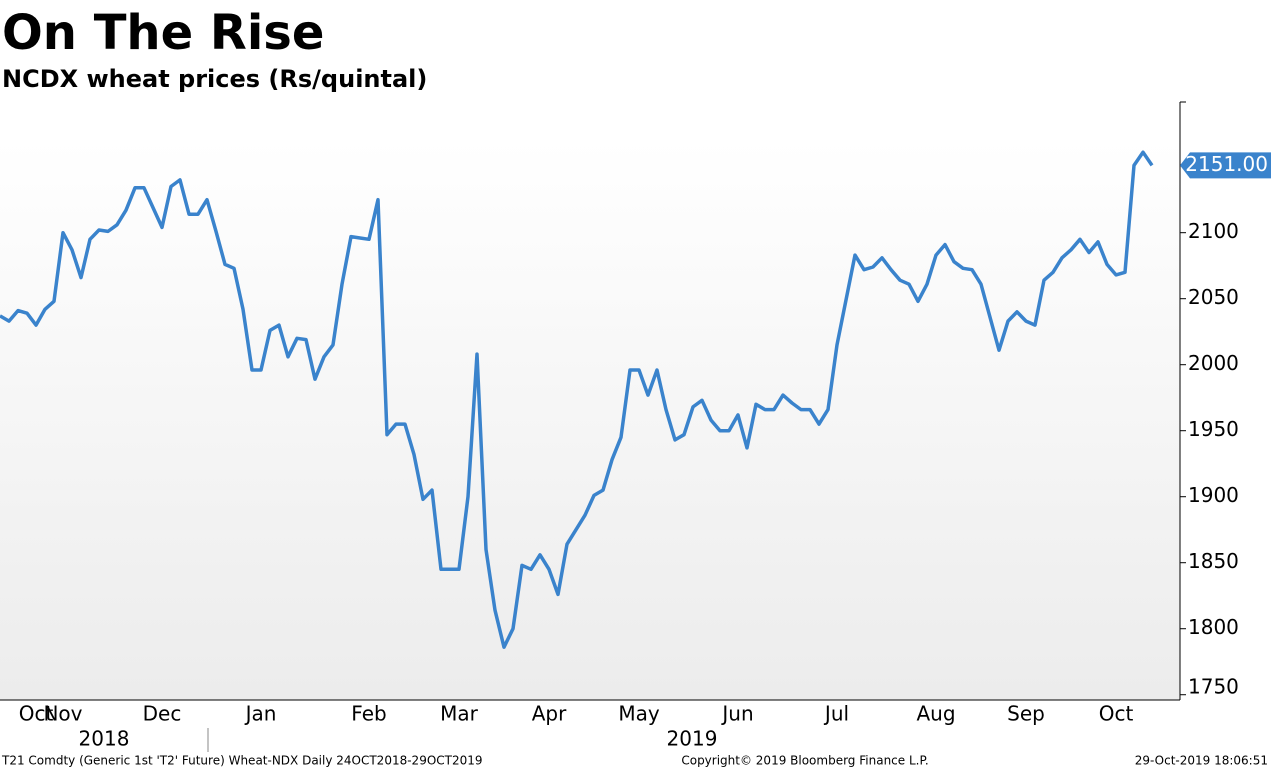 The width and height of the screenshot is (1271, 774). I want to click on year-label: 2018, so click(104, 739).